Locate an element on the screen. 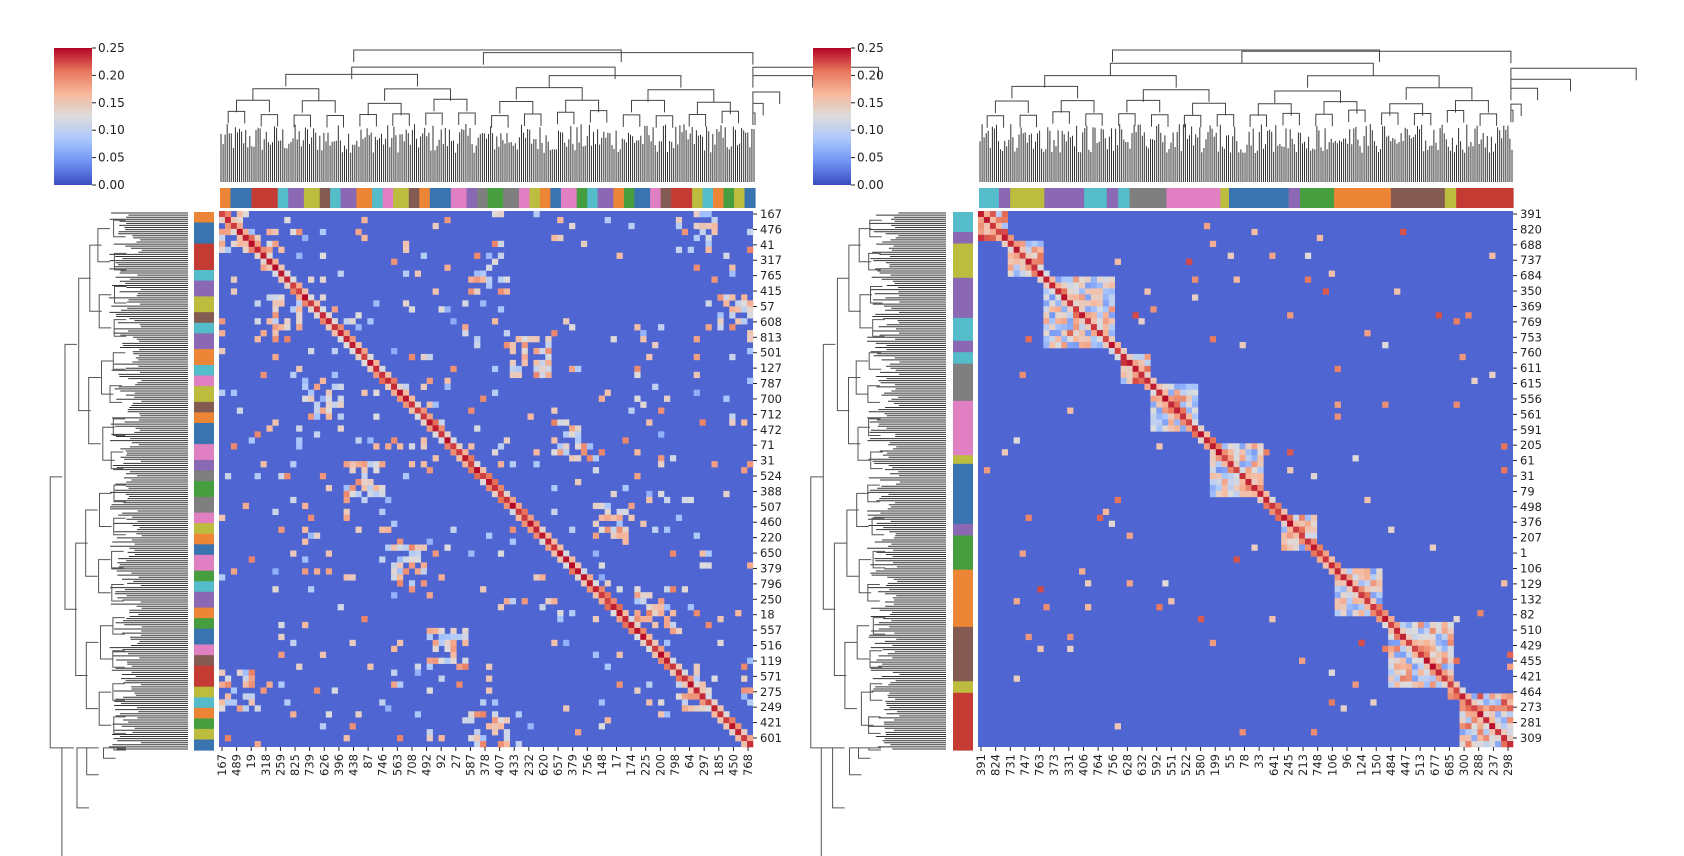  column-tick-label: 764 is located at coordinates (1098, 765).